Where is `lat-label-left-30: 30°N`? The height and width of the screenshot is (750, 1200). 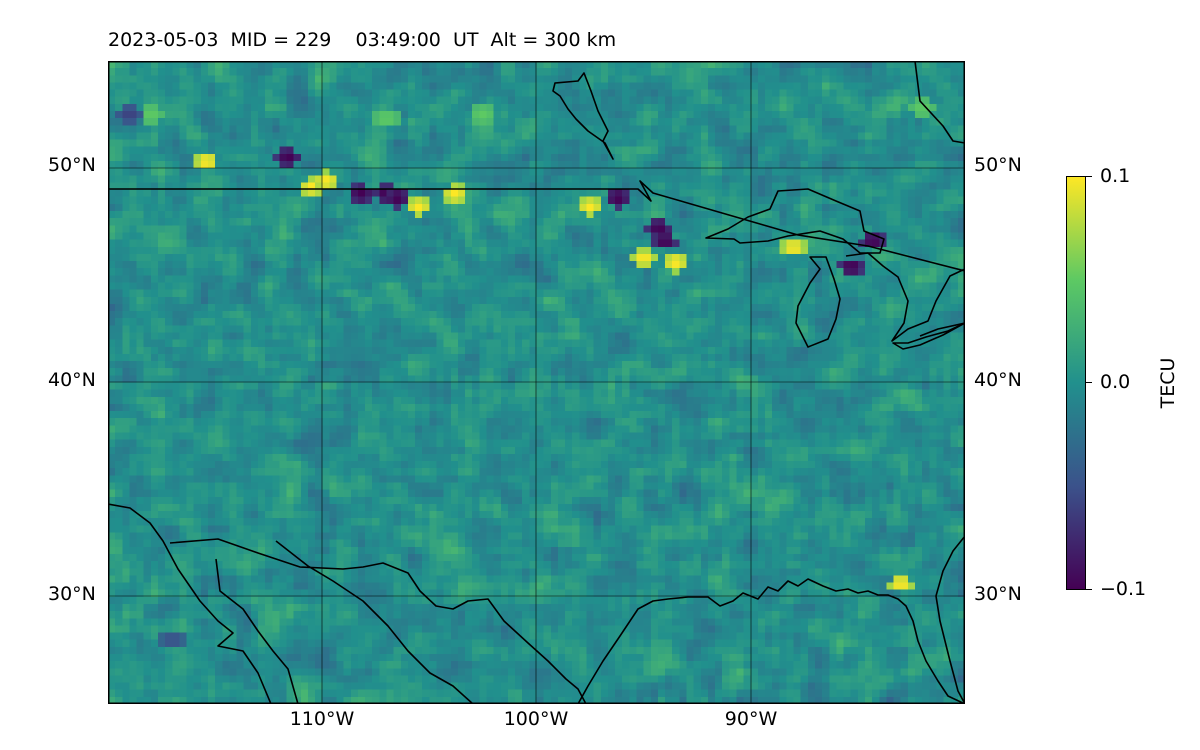 lat-label-left-30: 30°N is located at coordinates (72, 594).